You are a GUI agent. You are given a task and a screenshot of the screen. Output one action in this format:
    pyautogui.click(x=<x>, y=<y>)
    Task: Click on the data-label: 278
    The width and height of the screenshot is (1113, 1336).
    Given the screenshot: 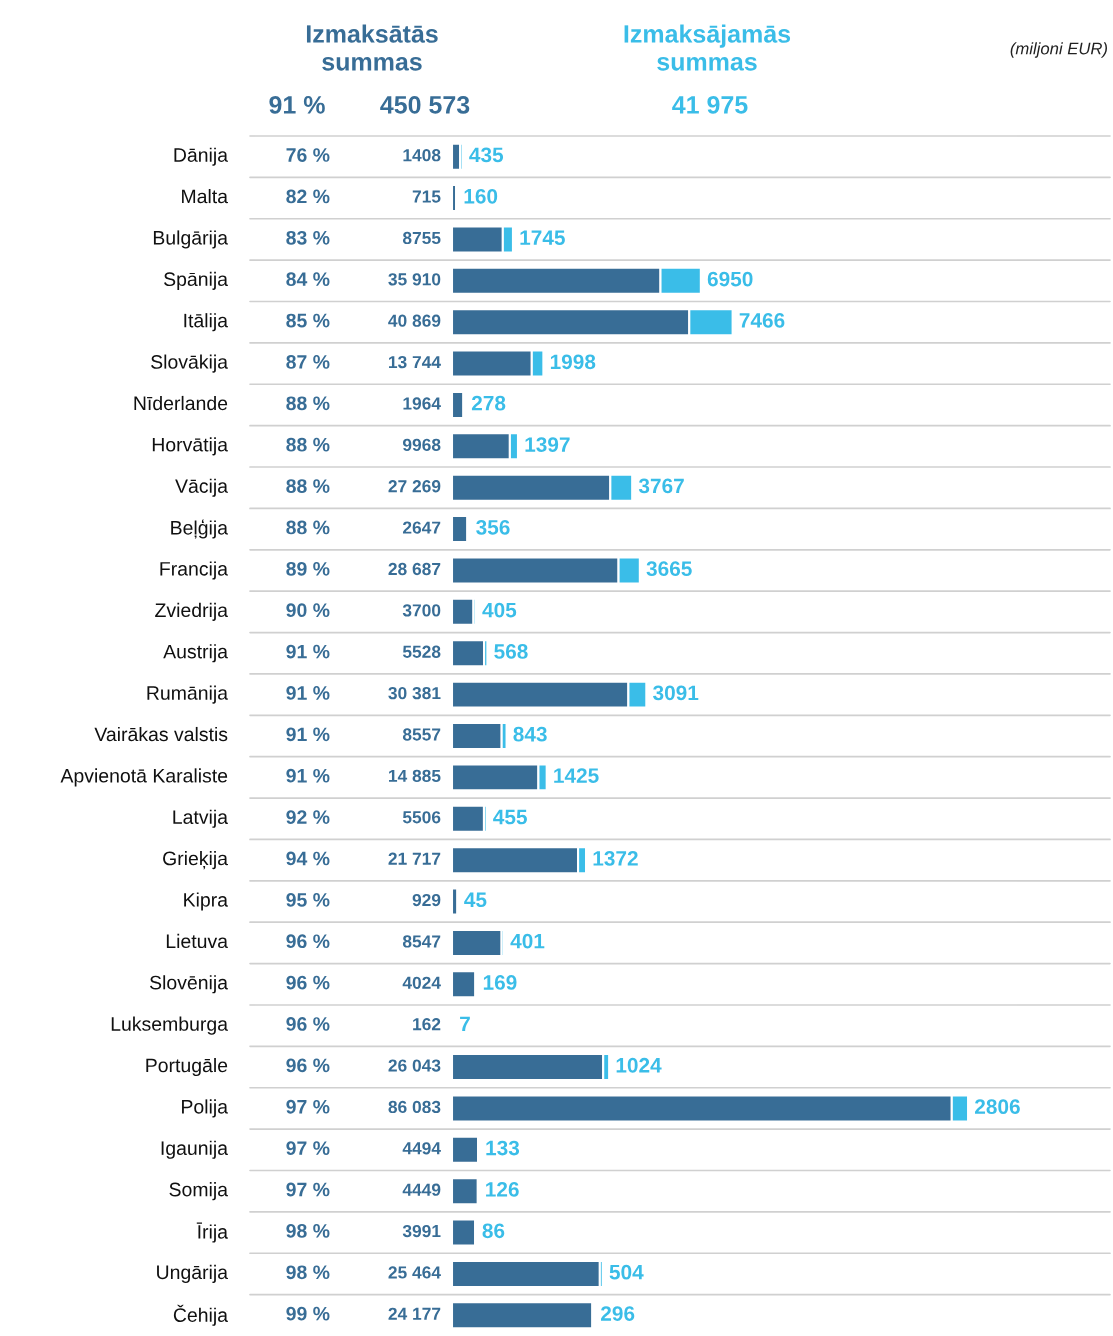 What is the action you would take?
    pyautogui.click(x=488, y=403)
    